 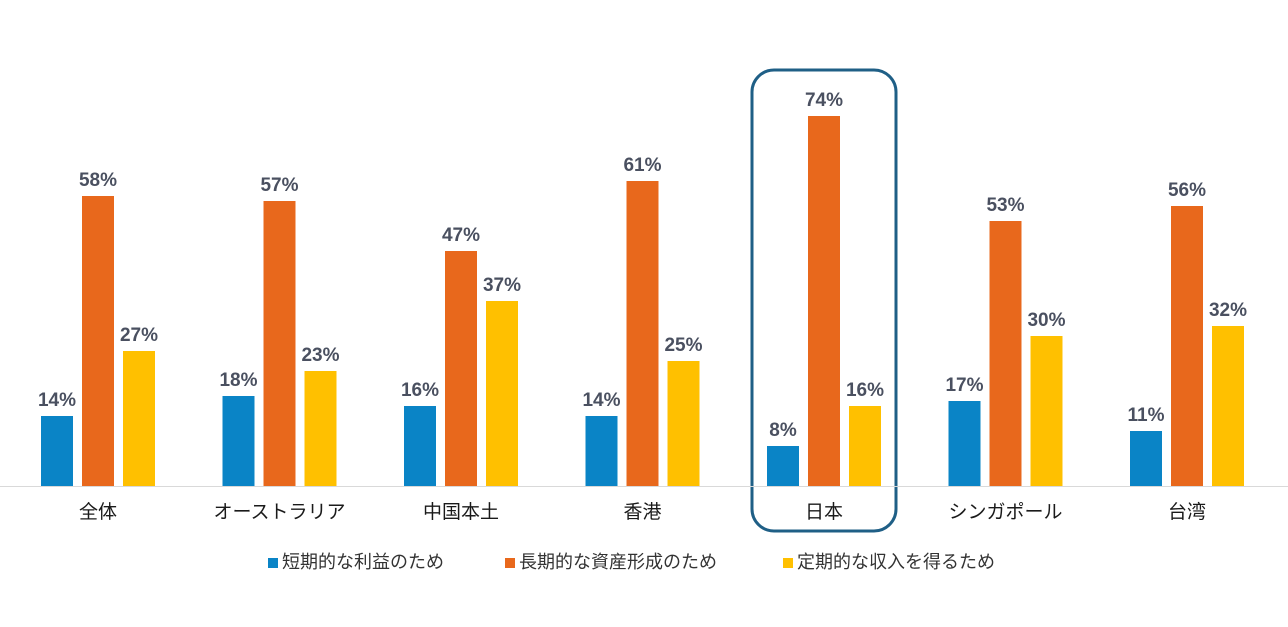 What do you see at coordinates (363, 562) in the screenshot?
I see `legend-label: 短期的な利益のため` at bounding box center [363, 562].